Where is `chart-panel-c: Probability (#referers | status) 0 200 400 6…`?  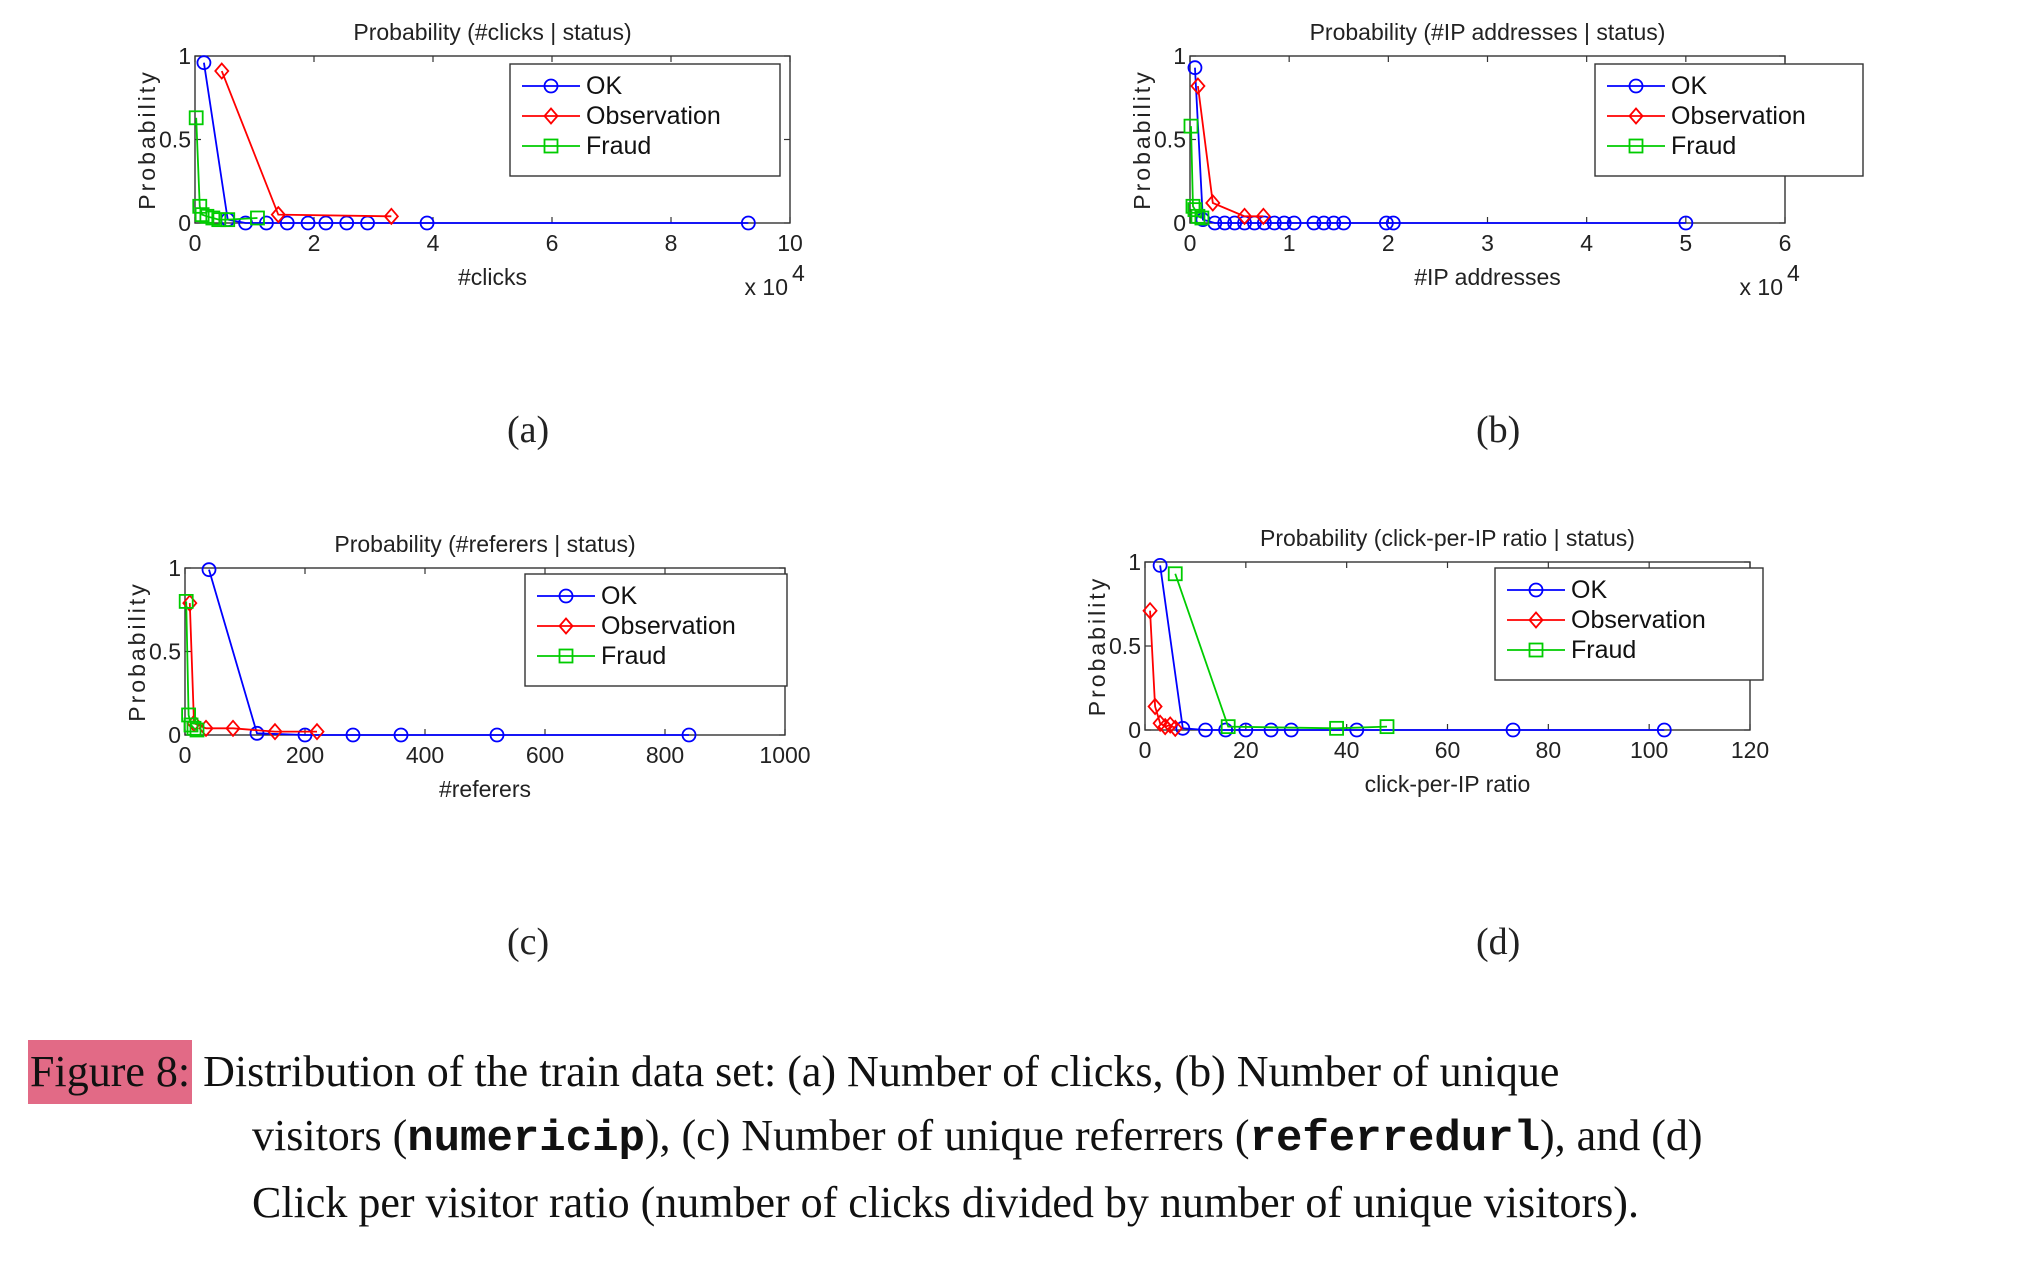 chart-panel-c: Probability (#referers | status) 0 200 400 6… is located at coordinates (550, 710).